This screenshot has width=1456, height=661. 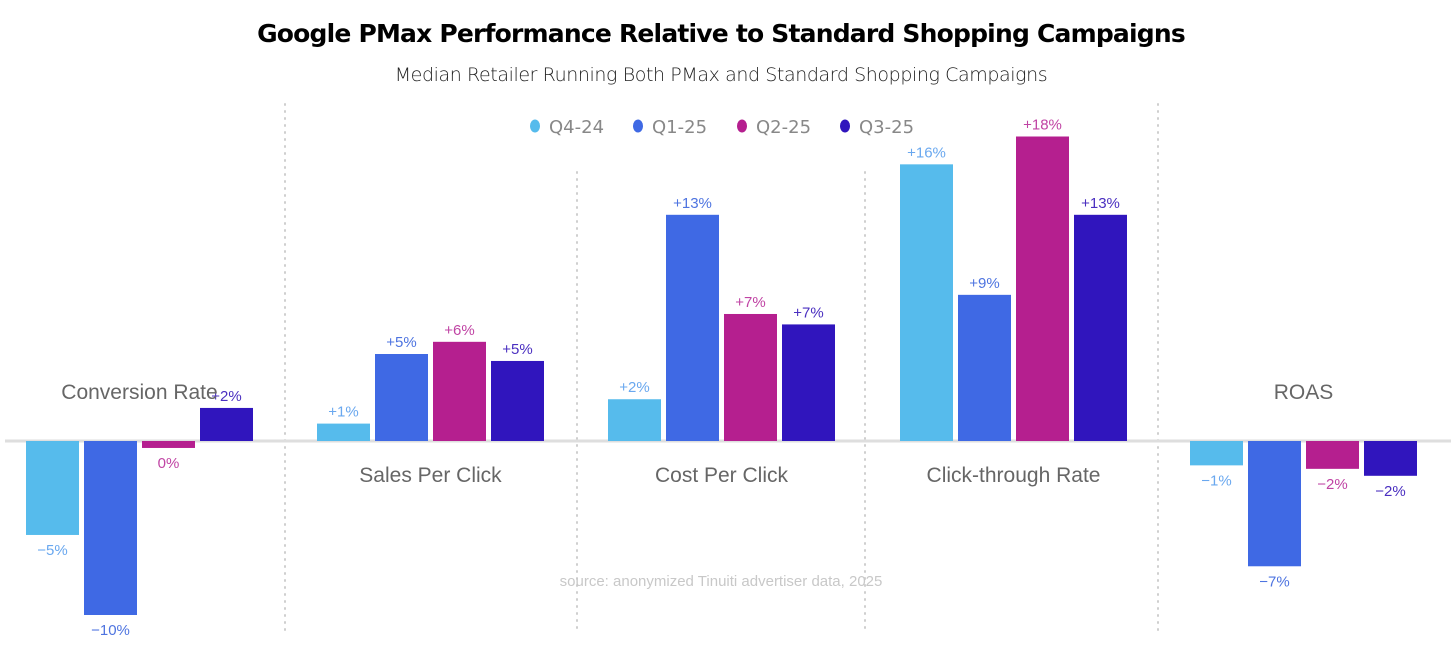 What do you see at coordinates (1304, 392) in the screenshot?
I see `category-label: ROAS` at bounding box center [1304, 392].